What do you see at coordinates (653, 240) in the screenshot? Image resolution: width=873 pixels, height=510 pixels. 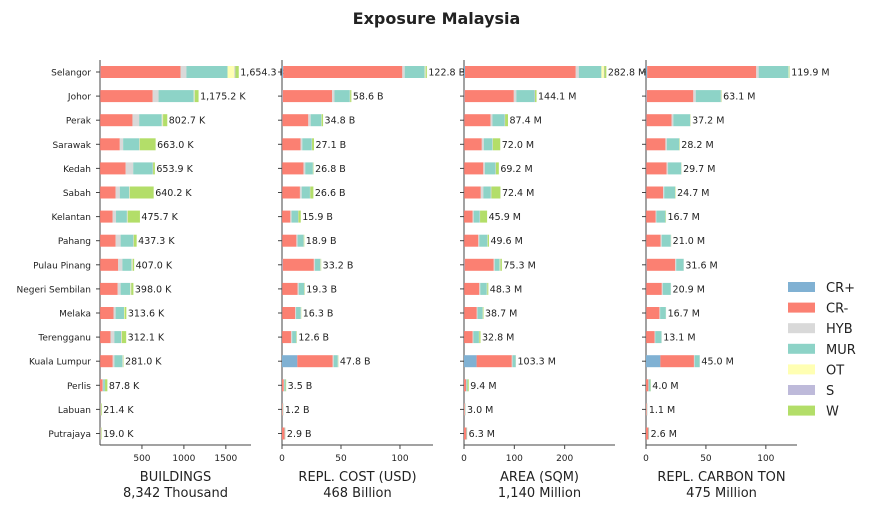 I see `bar-cr-pahang` at bounding box center [653, 240].